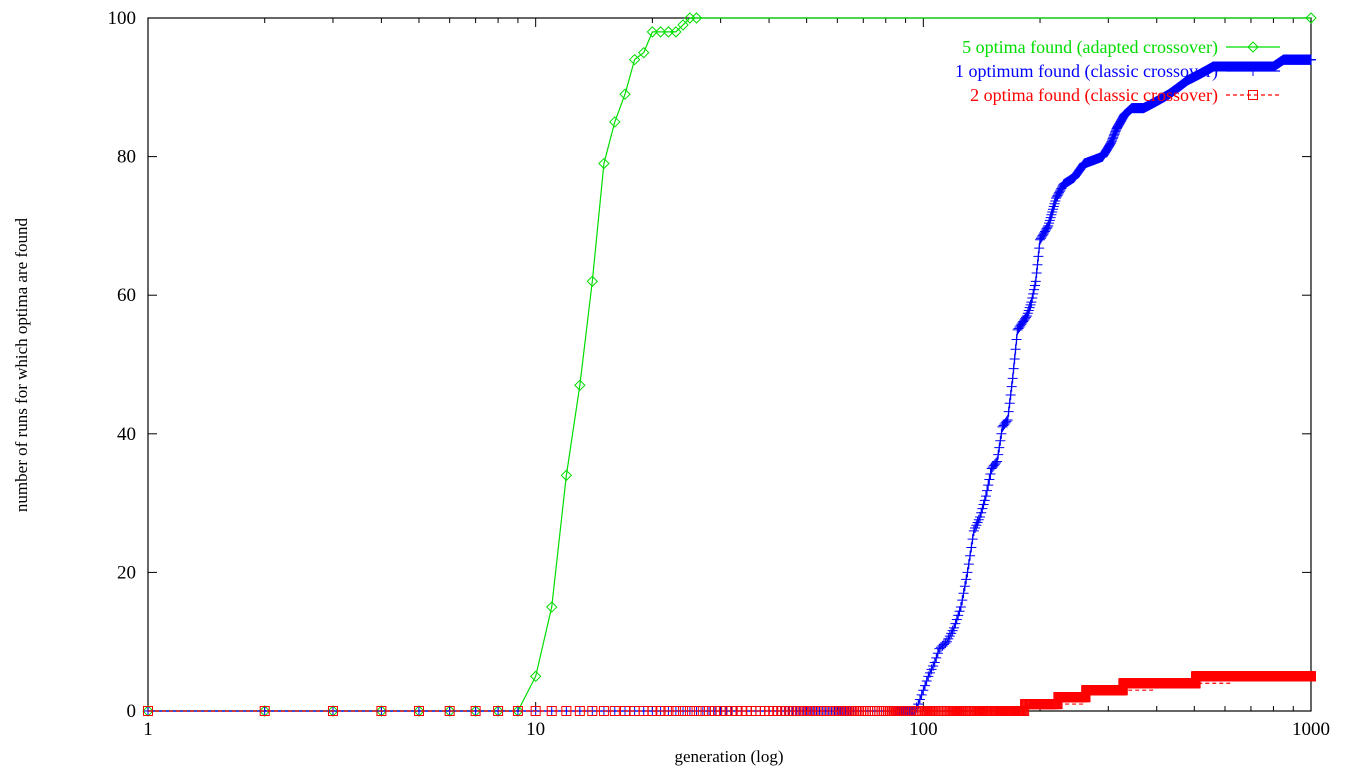 This screenshot has width=1354, height=769. I want to click on legend-label: 1 optimum found (classic crossover), so click(1086, 71).